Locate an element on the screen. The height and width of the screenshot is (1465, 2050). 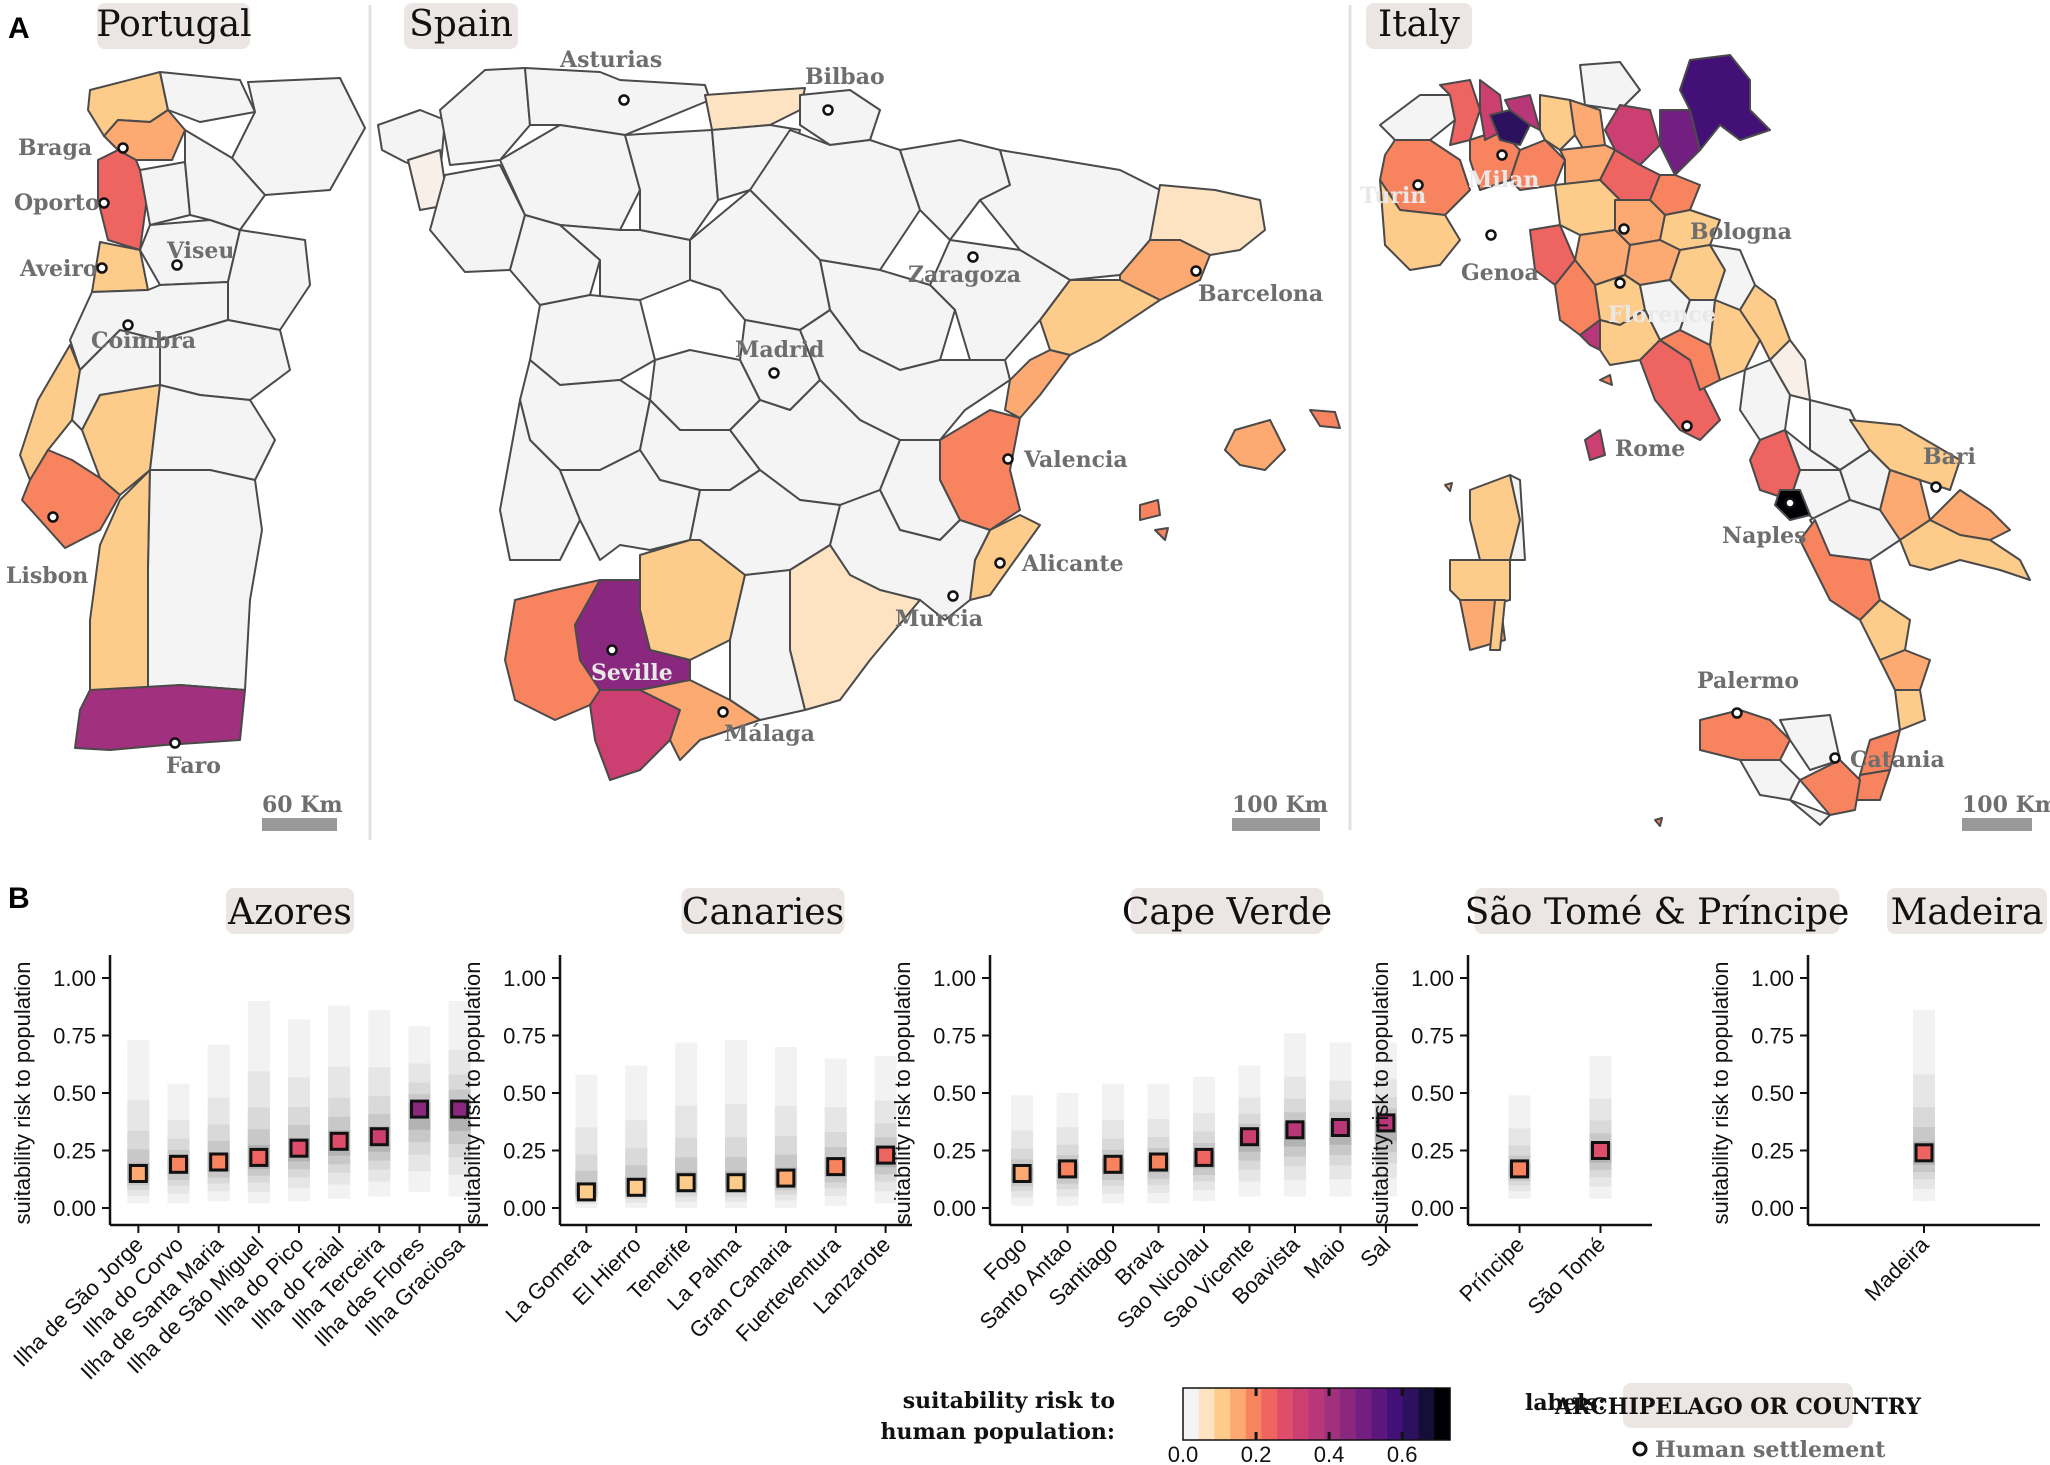
city-label: Seville is located at coordinates (632, 673).